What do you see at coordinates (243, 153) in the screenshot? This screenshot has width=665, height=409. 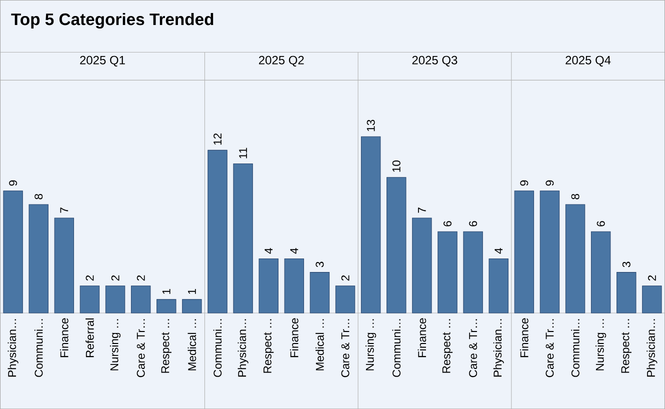 I see `data-label: 11` at bounding box center [243, 153].